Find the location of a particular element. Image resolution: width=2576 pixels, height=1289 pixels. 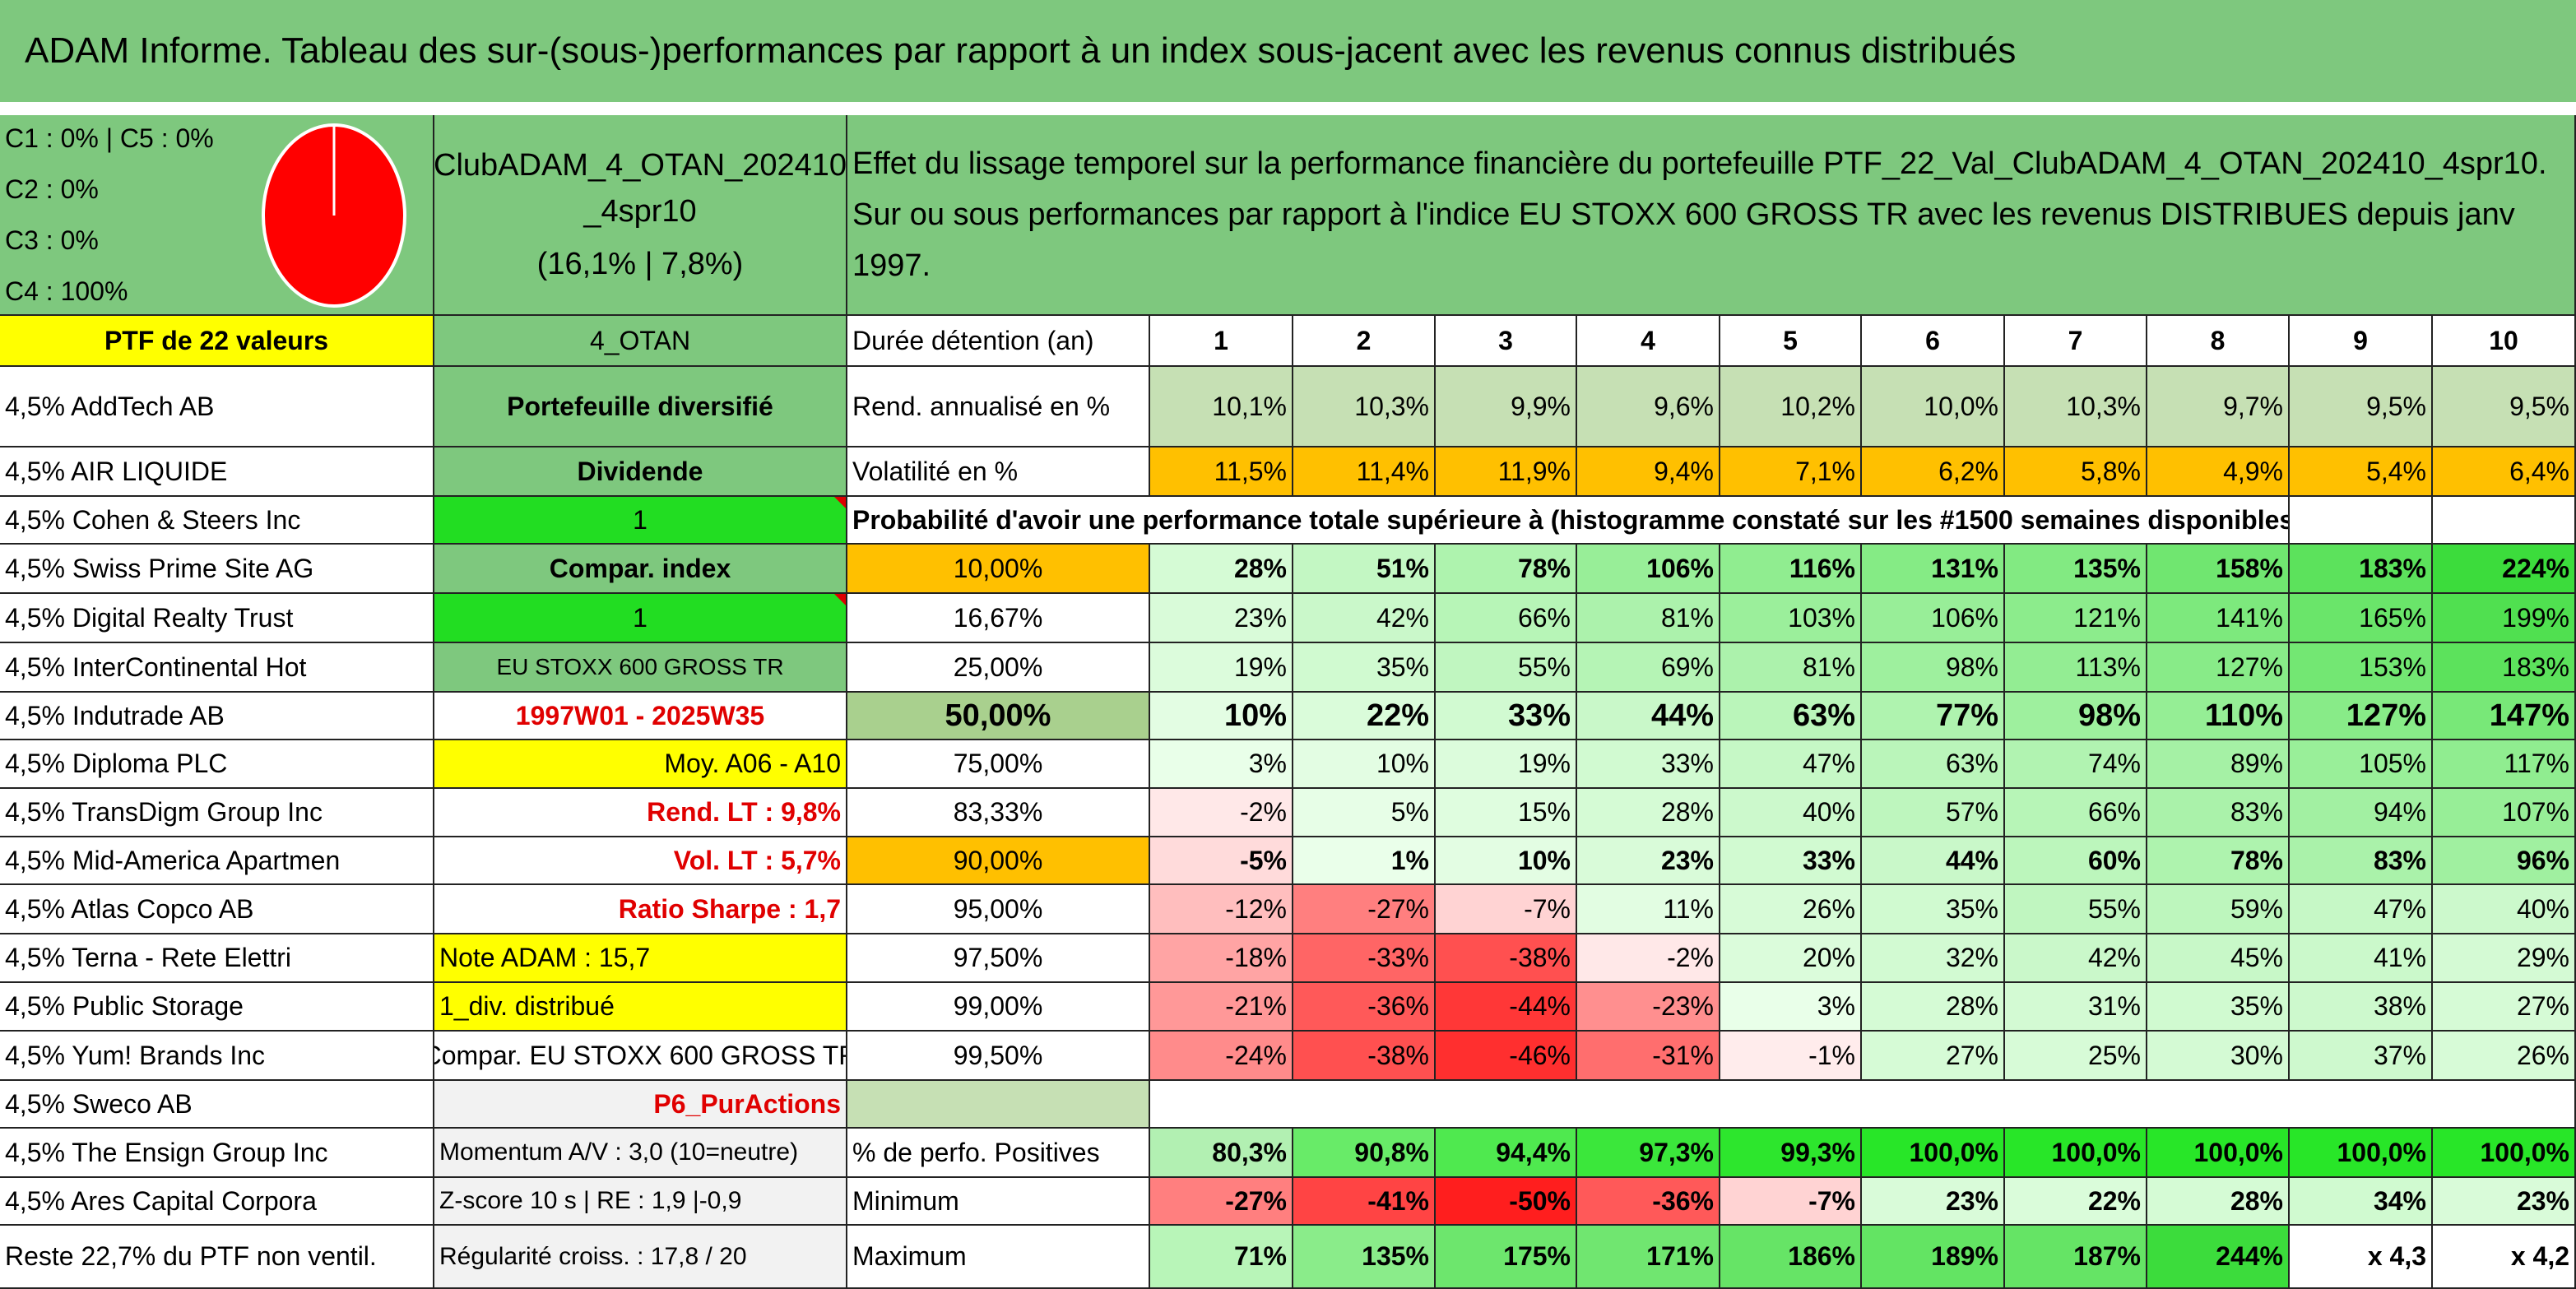

holding-row: 4,5% The Ensign Group Inc is located at coordinates (217, 1153).